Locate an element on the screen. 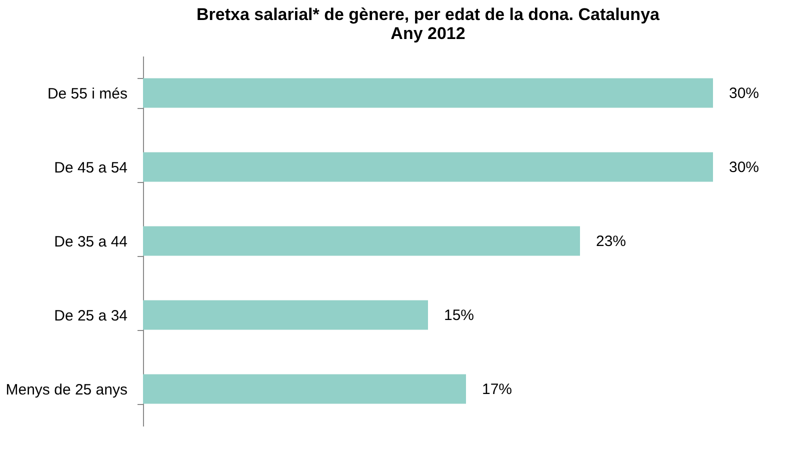 This screenshot has width=811, height=454. data-label: 17% is located at coordinates (497, 389).